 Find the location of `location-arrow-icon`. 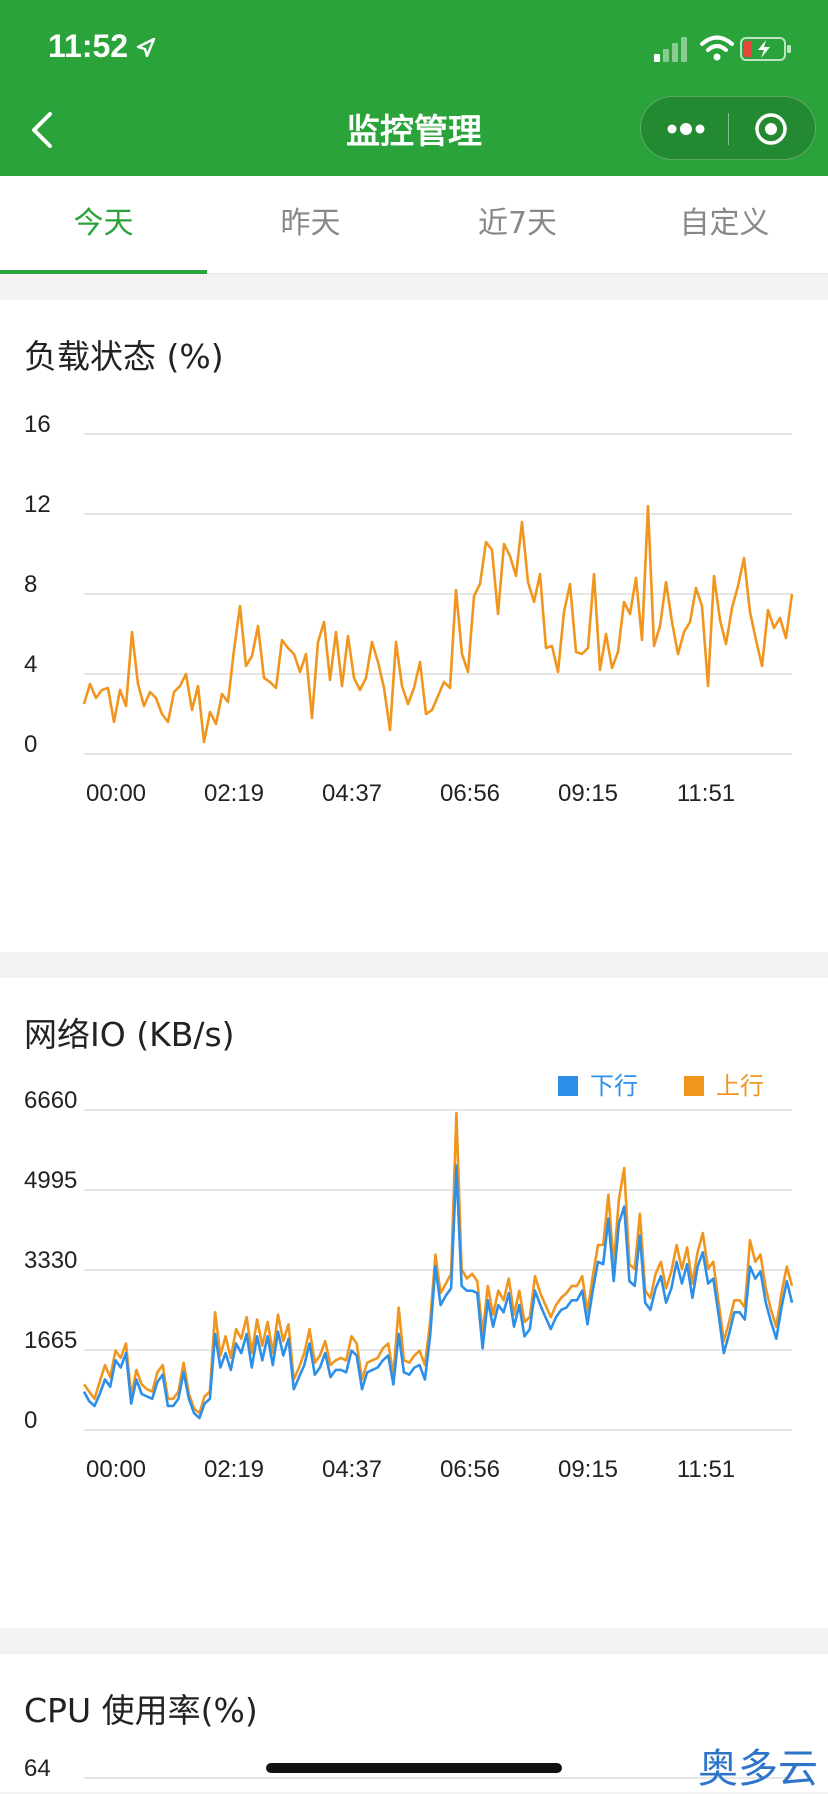

location-arrow-icon is located at coordinates (146, 47).